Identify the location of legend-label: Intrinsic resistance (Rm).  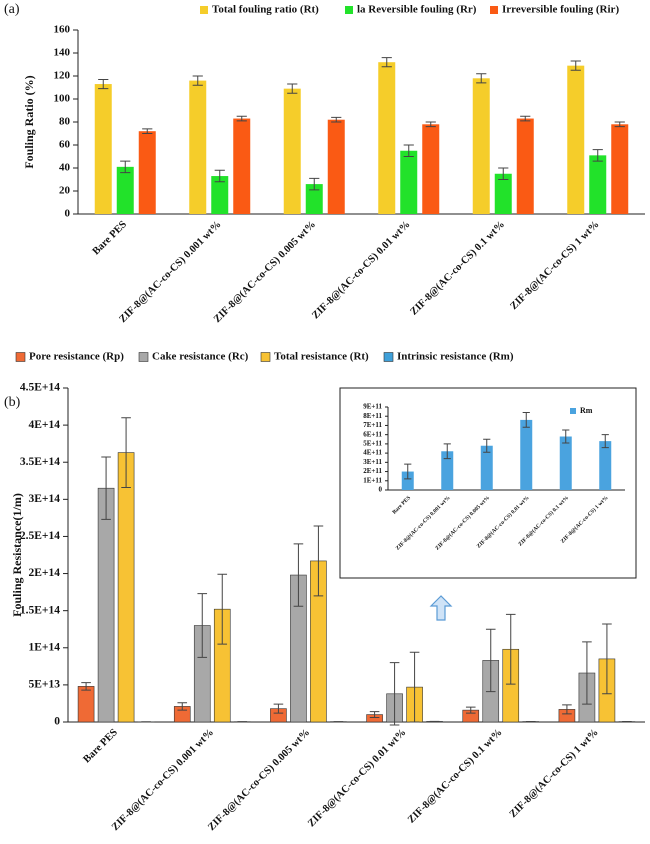
(455, 357).